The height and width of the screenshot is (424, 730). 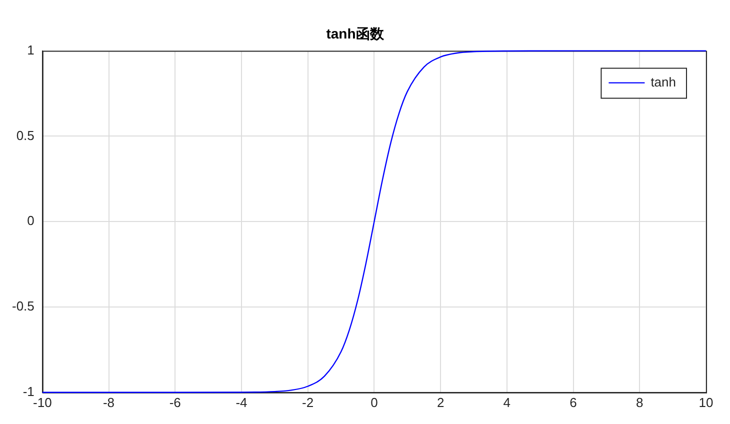 I want to click on x-tick-label: 0, so click(x=374, y=402).